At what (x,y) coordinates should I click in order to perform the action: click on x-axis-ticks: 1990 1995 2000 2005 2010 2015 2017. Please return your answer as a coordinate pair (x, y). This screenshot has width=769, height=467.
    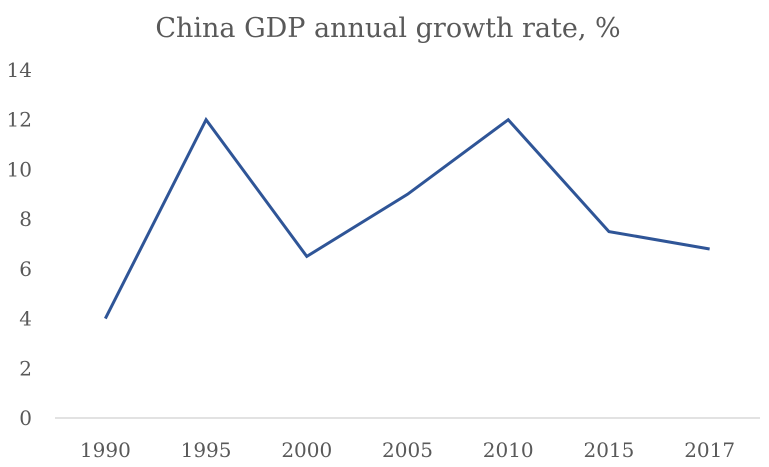
    Looking at the image, I should click on (407, 450).